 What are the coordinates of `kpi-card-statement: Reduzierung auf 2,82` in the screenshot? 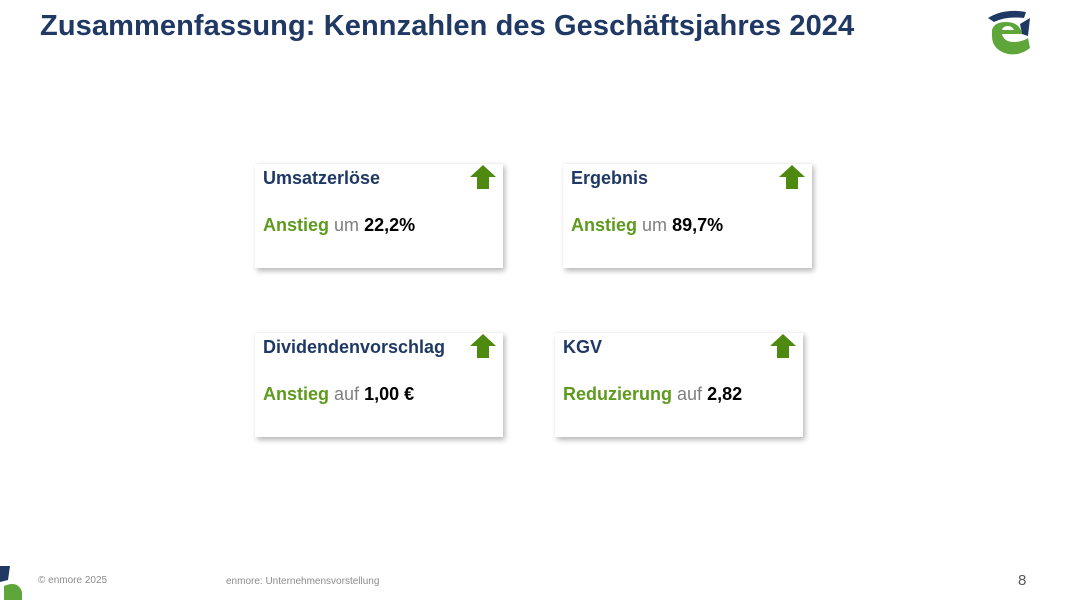 It's located at (652, 394).